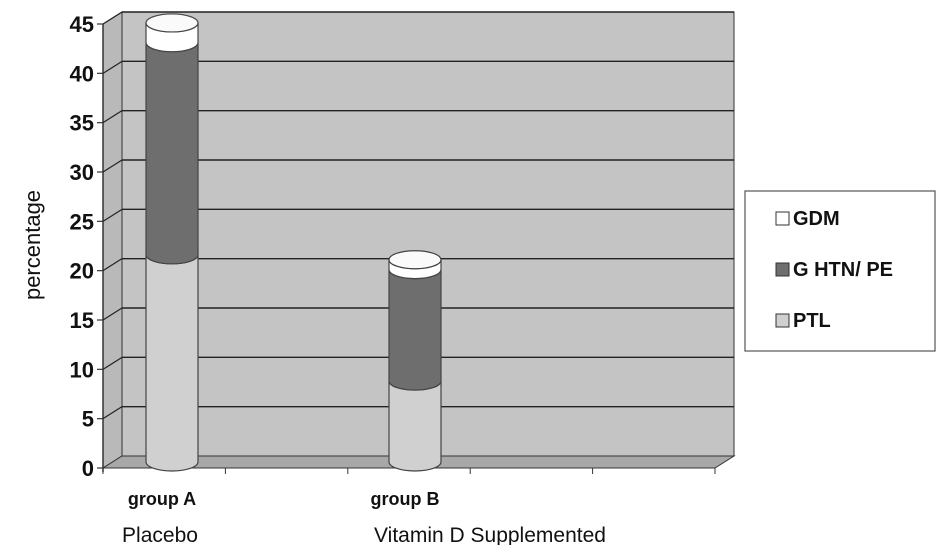 The width and height of the screenshot is (936, 545). What do you see at coordinates (82, 369) in the screenshot?
I see `y-tick-label: 10` at bounding box center [82, 369].